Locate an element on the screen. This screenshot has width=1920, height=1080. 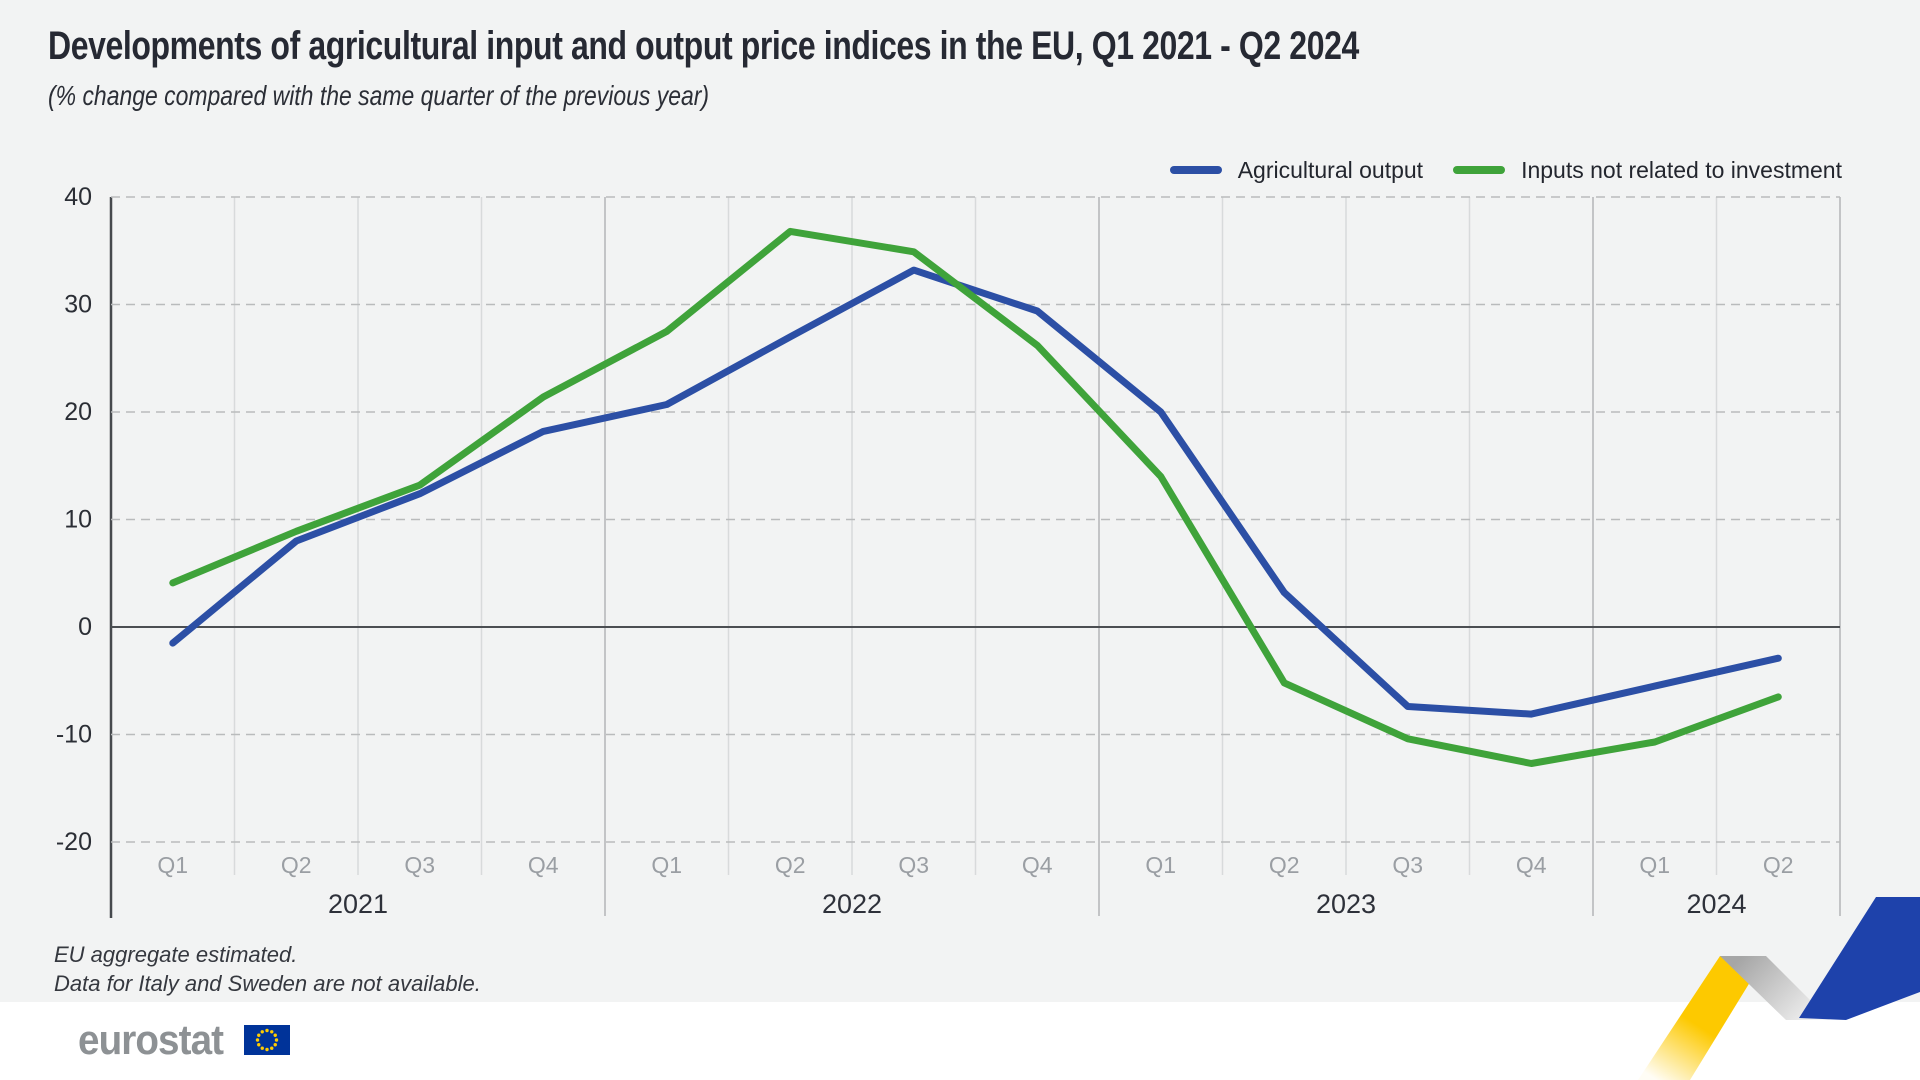
eu-flag-icon is located at coordinates (266, 1040).